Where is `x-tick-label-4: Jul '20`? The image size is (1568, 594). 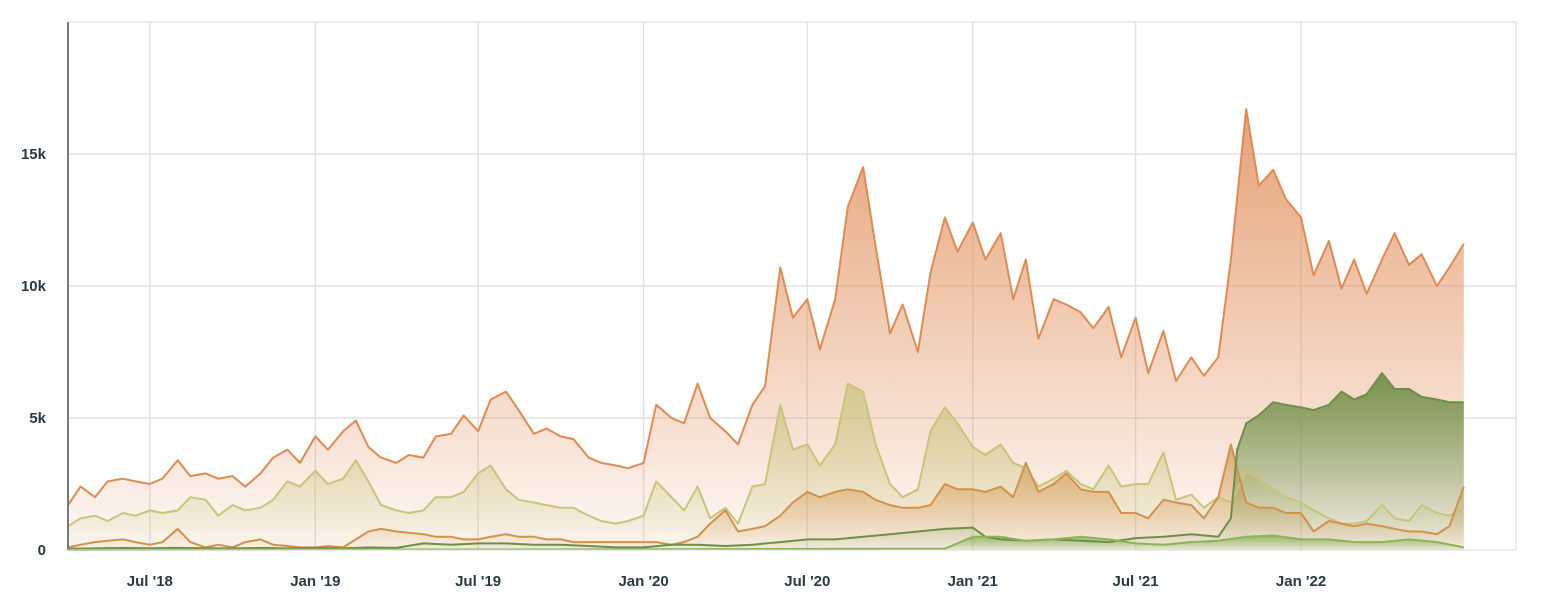 x-tick-label-4: Jul '20 is located at coordinates (807, 581).